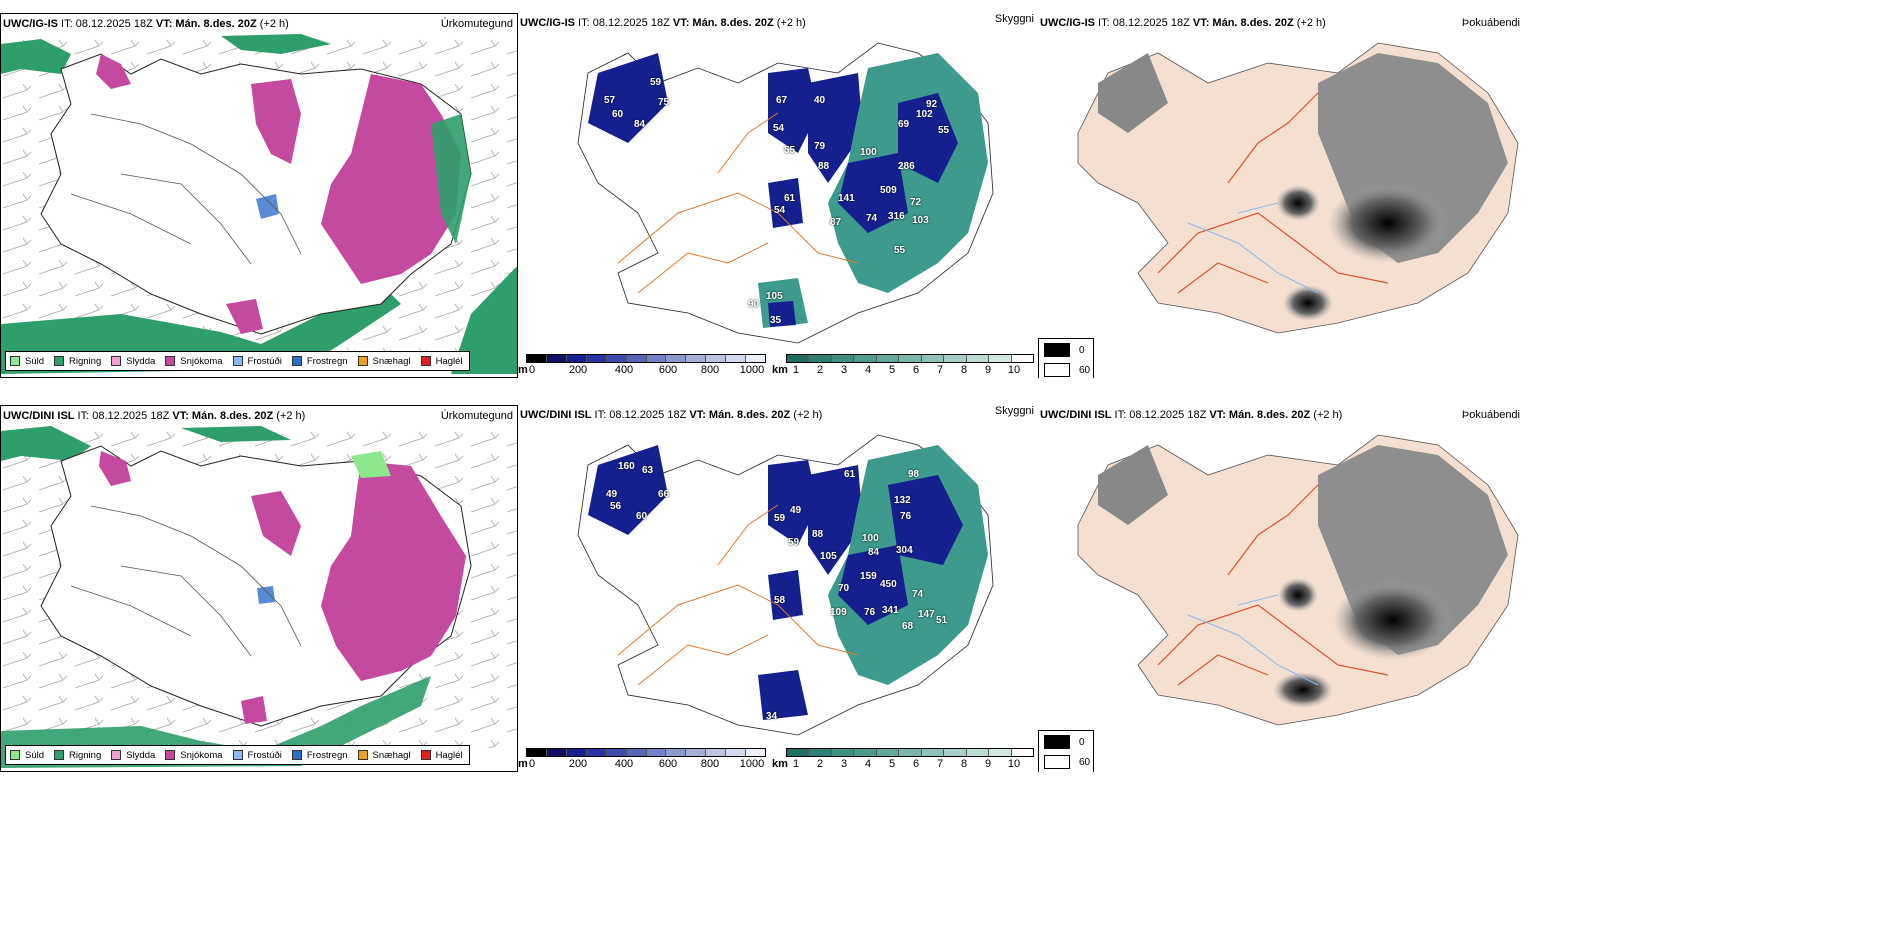  I want to click on colorbar-tick: 10, so click(1014, 370).